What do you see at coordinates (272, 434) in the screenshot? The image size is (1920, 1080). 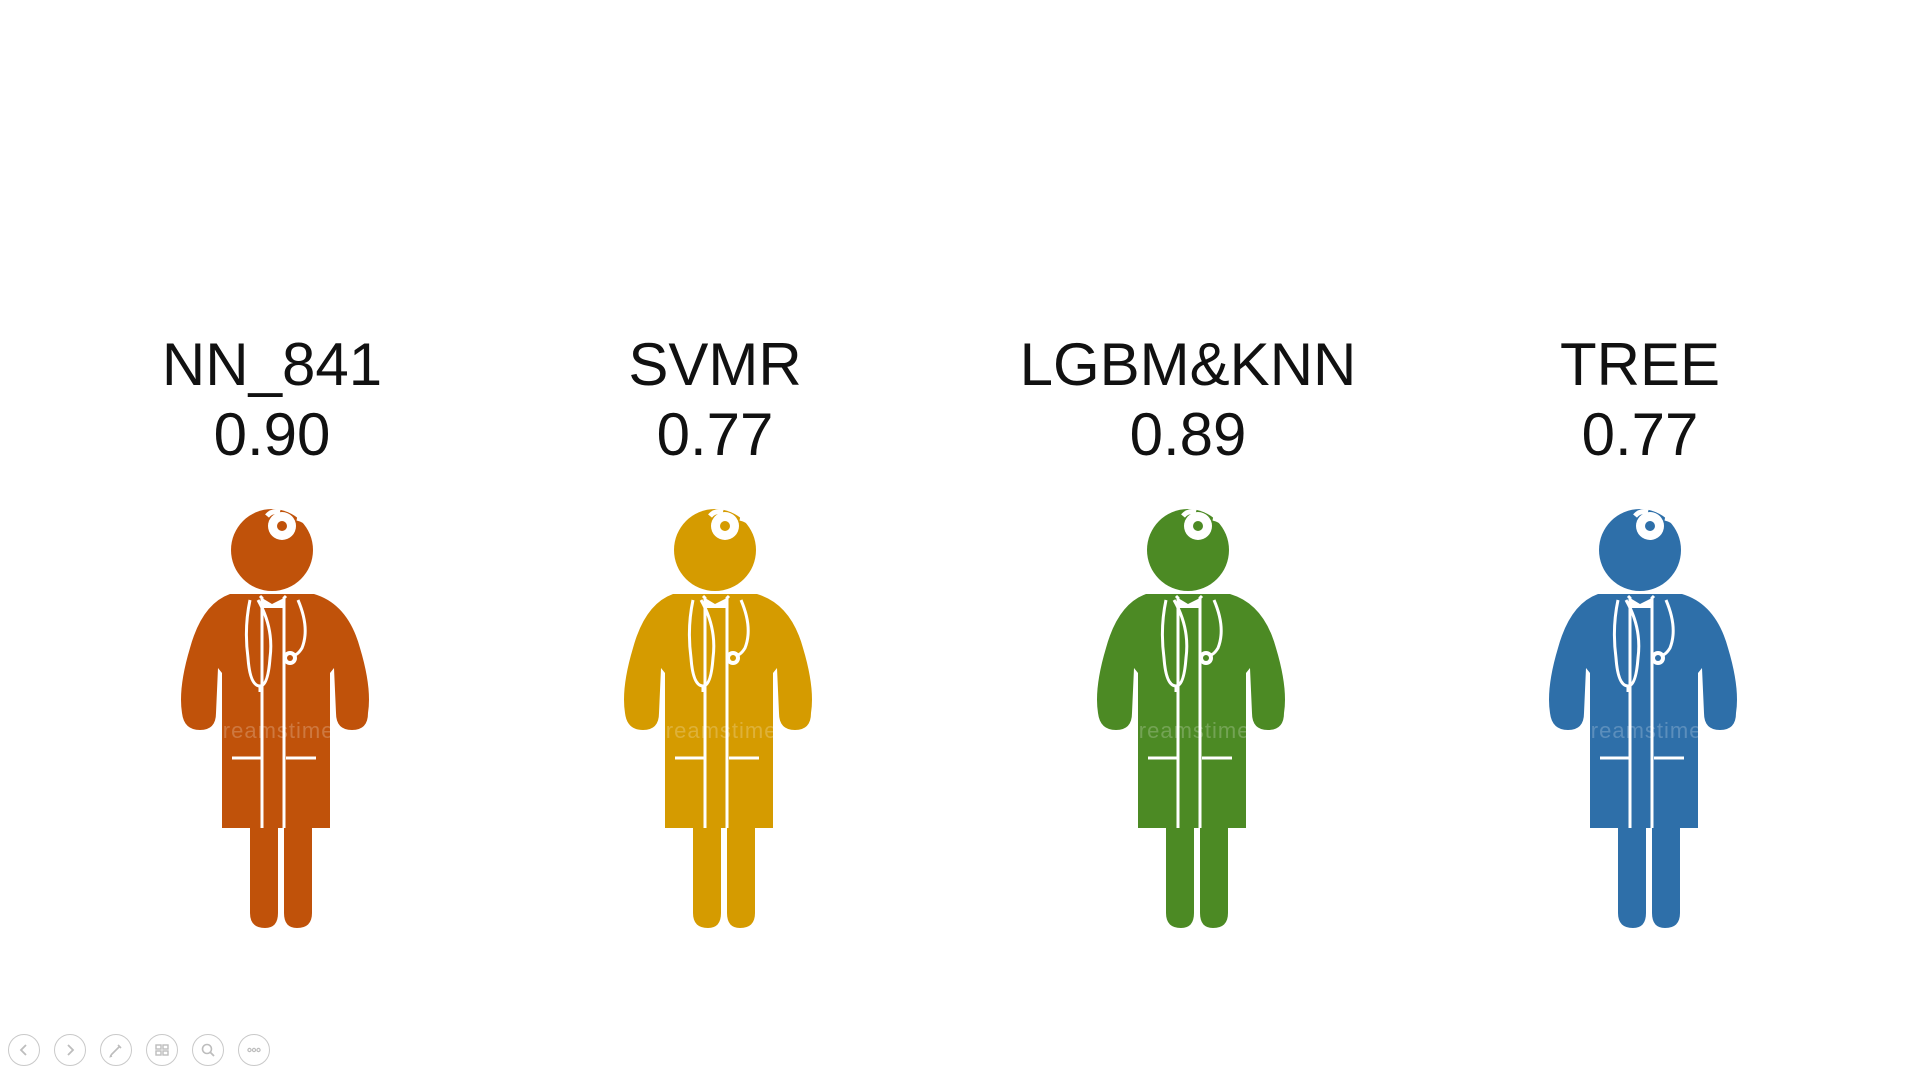 I see `model-score: 0.90` at bounding box center [272, 434].